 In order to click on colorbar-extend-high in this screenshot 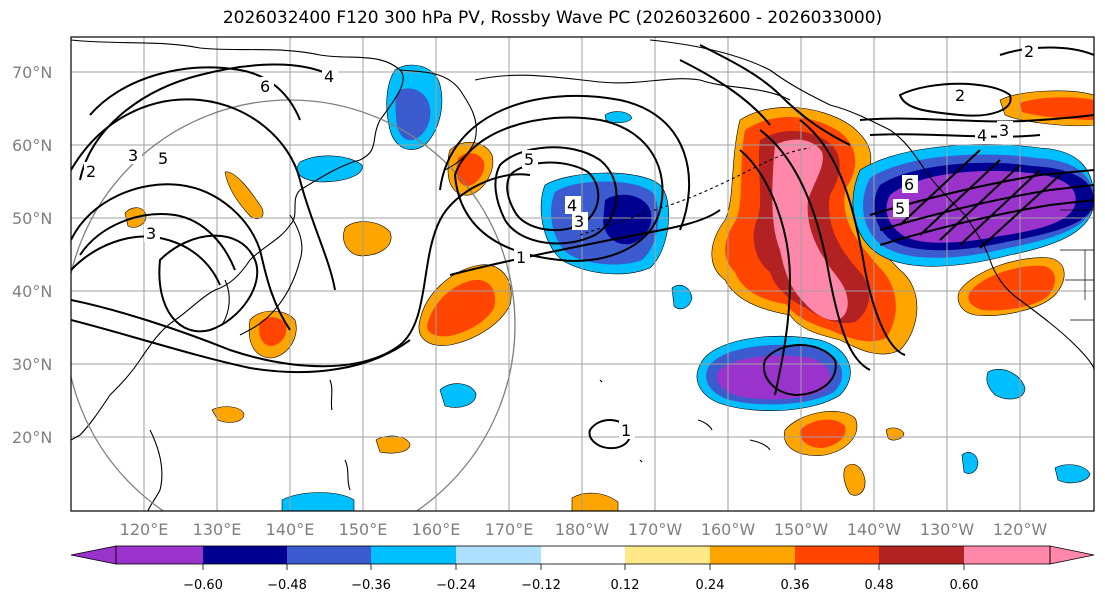, I will do `click(1072, 555)`.